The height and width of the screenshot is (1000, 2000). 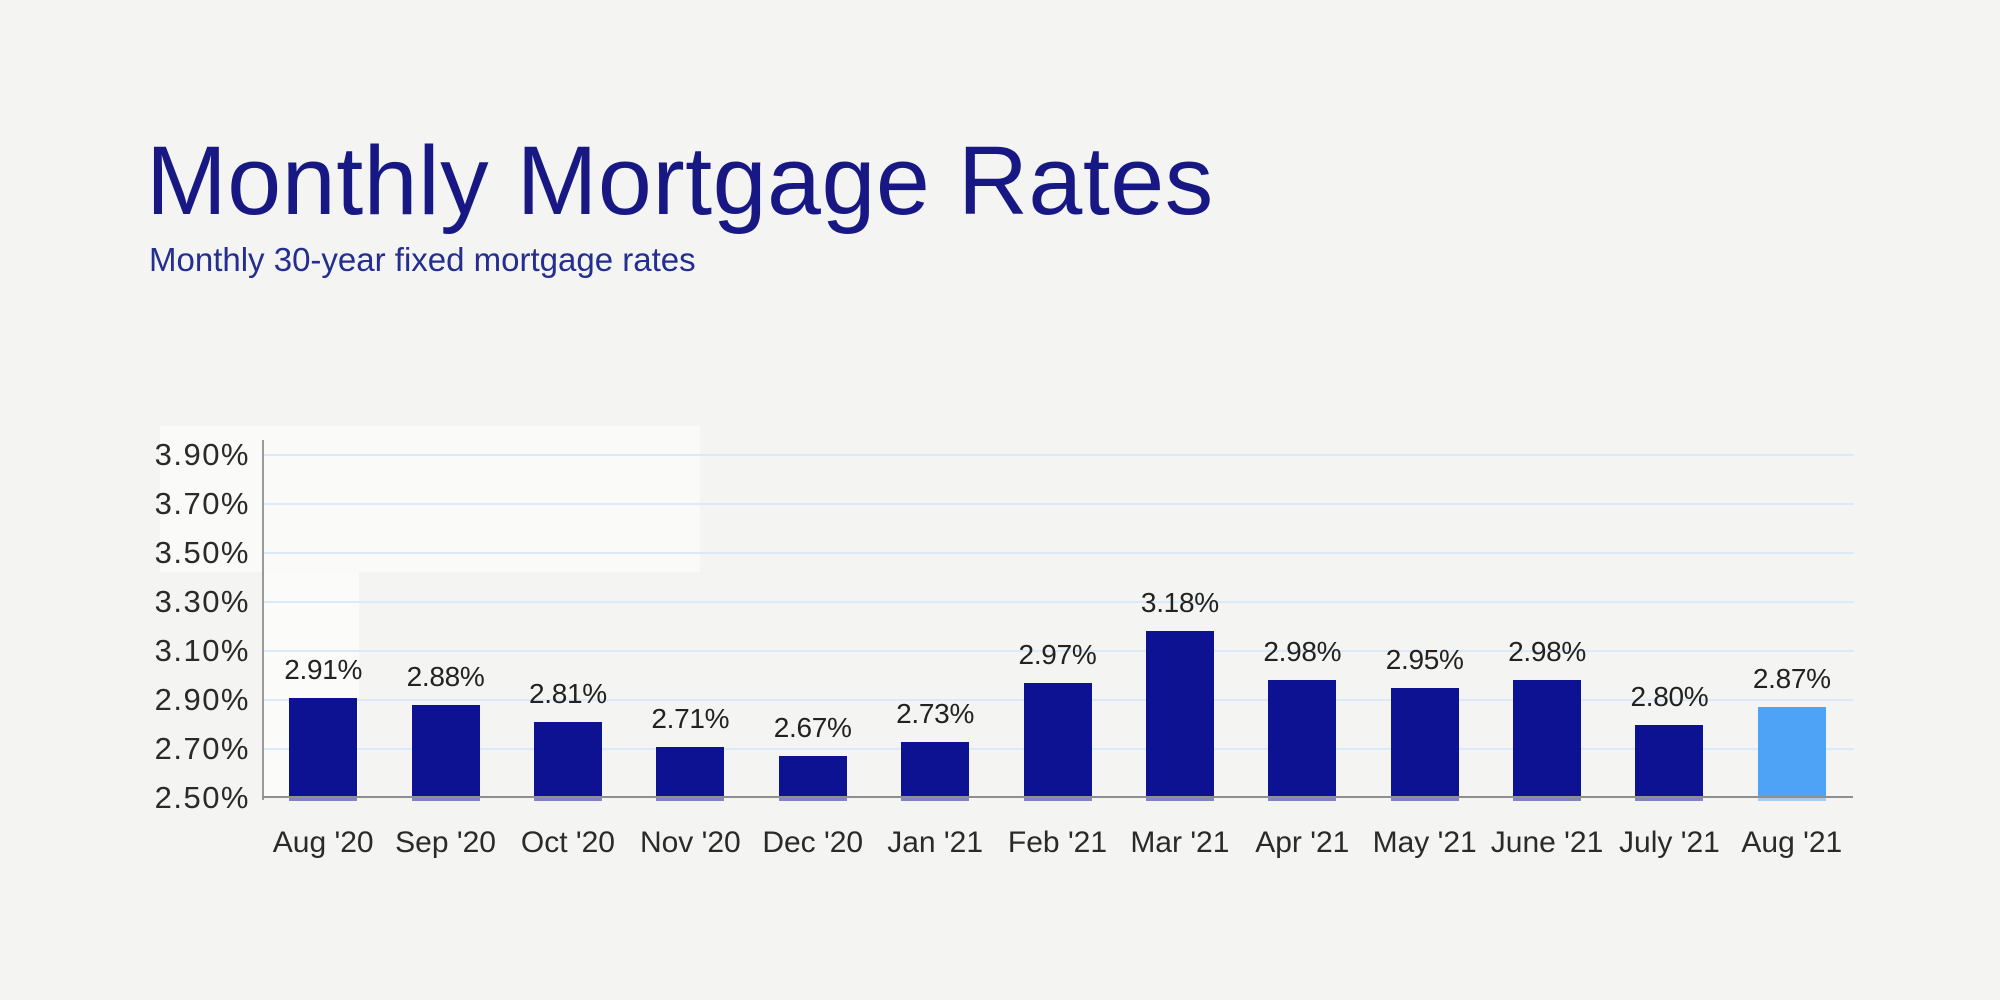 What do you see at coordinates (1424, 842) in the screenshot?
I see `x-tick-label: May '21` at bounding box center [1424, 842].